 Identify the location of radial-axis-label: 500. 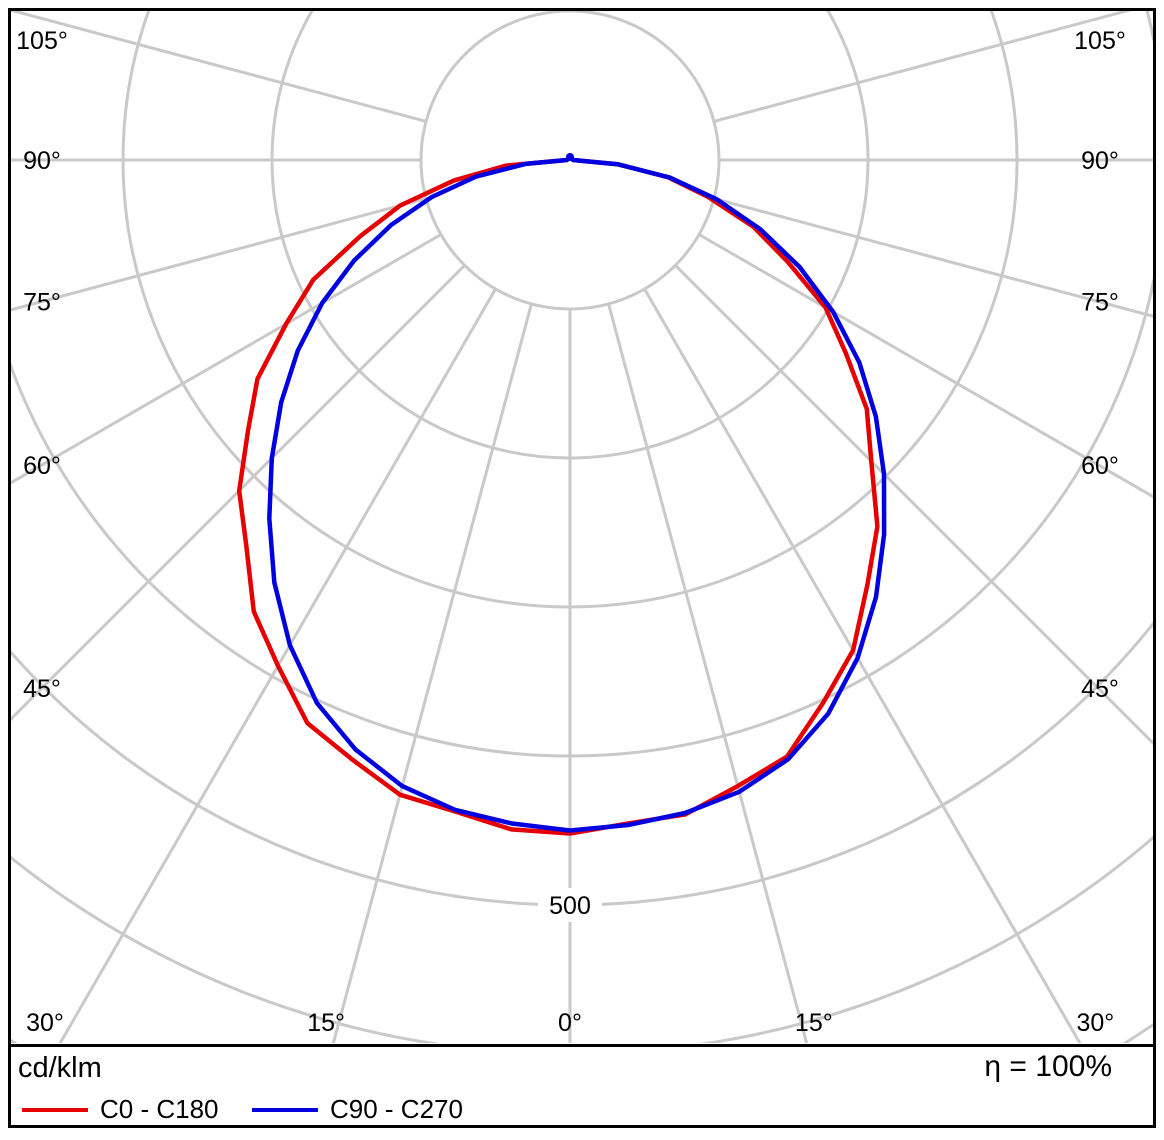
(570, 906).